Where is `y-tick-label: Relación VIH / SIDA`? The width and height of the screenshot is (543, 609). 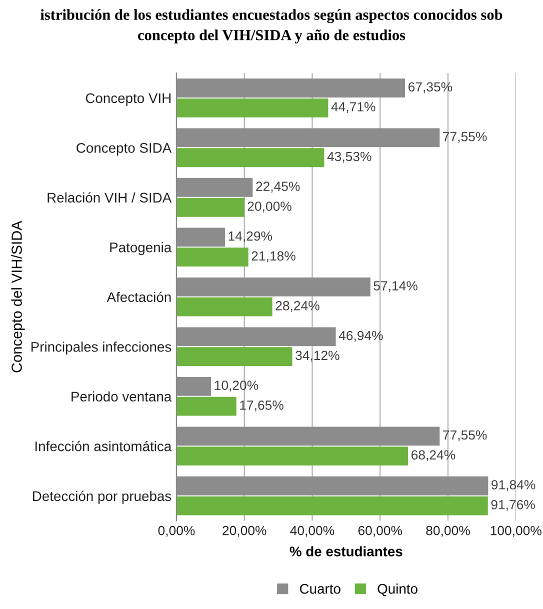
y-tick-label: Relación VIH / SIDA is located at coordinates (110, 197).